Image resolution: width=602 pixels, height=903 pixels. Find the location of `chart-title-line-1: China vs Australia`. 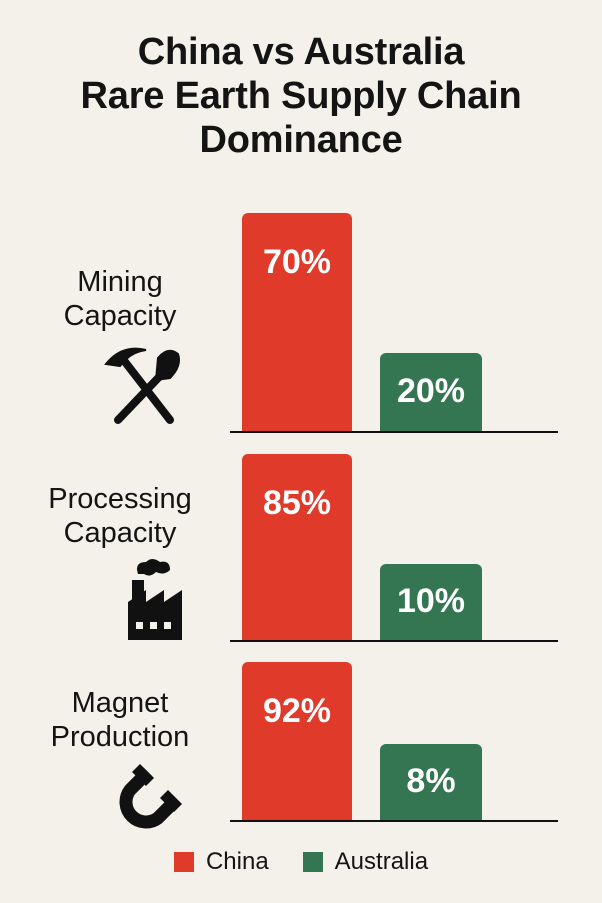

chart-title-line-1: China vs Australia is located at coordinates (301, 52).